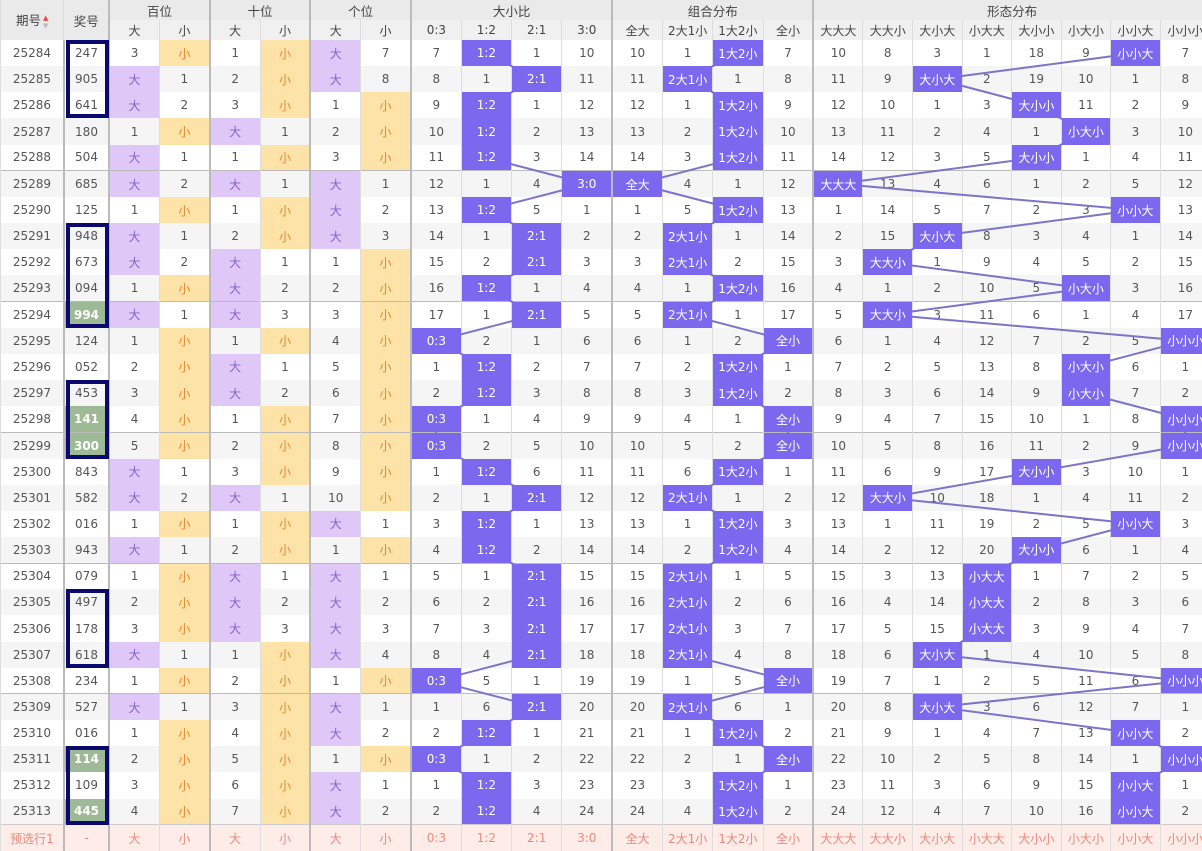 The image size is (1202, 851). Describe the element at coordinates (986, 393) in the screenshot. I see `omission-cell: 14` at that location.